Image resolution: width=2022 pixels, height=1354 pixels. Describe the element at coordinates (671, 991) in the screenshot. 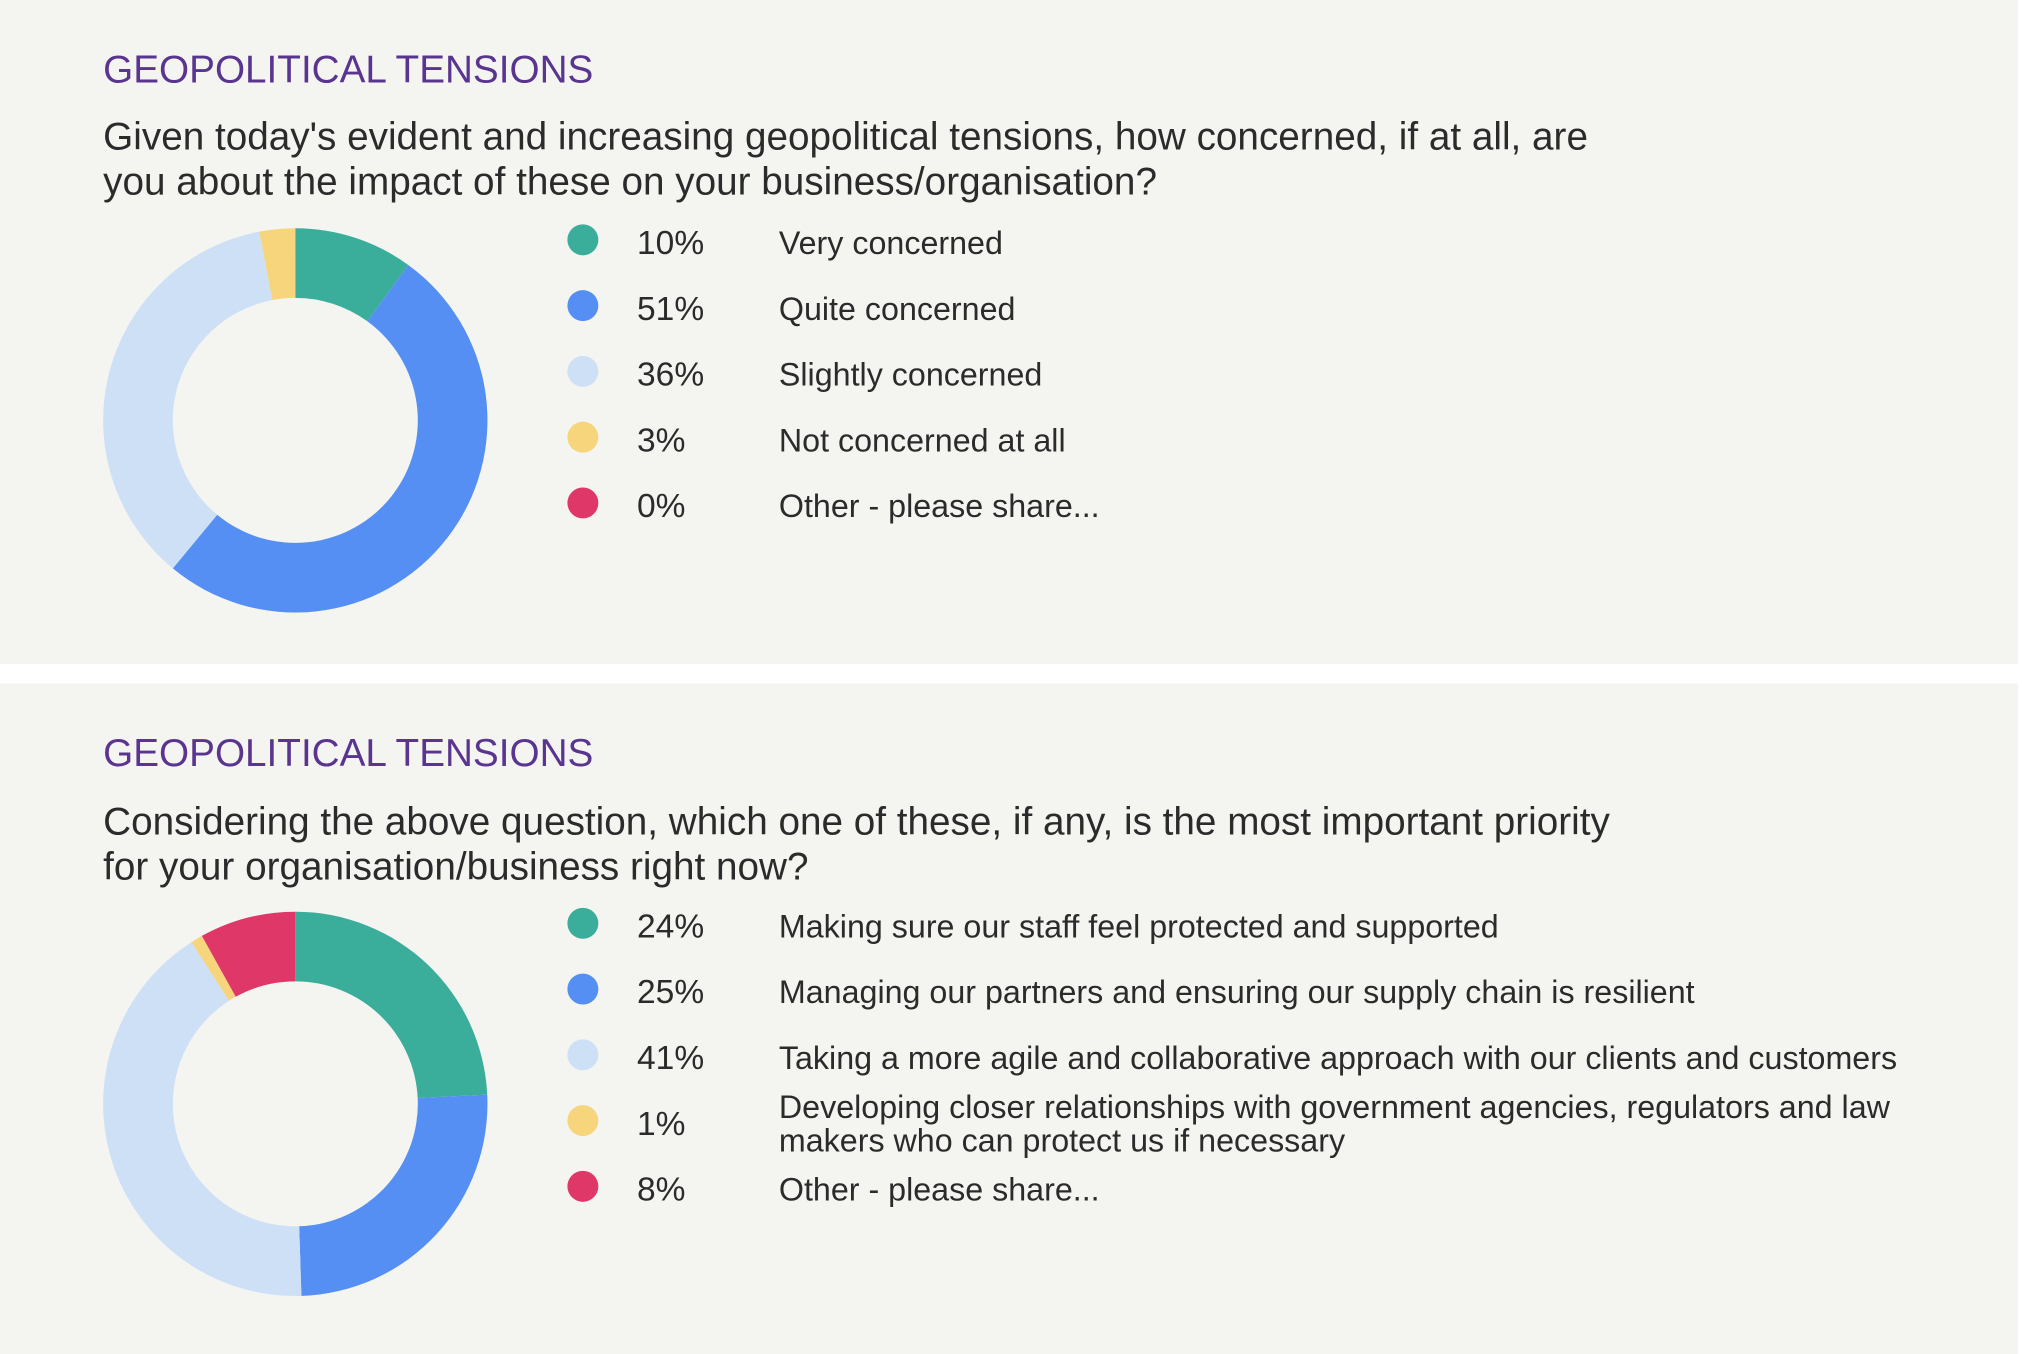

I see `value-label: 25%` at that location.